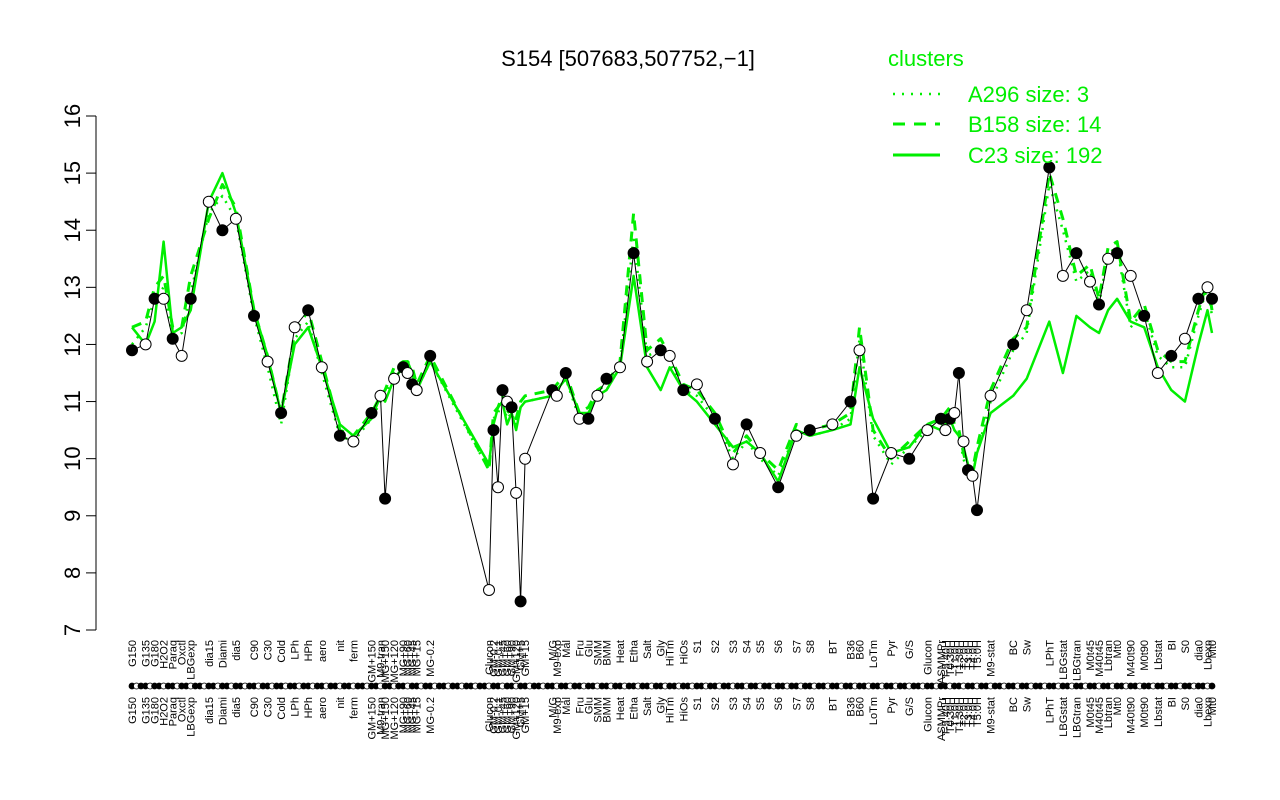  What do you see at coordinates (928, 714) in the screenshot?
I see `x-tick-label-lower: Glucon` at bounding box center [928, 714].